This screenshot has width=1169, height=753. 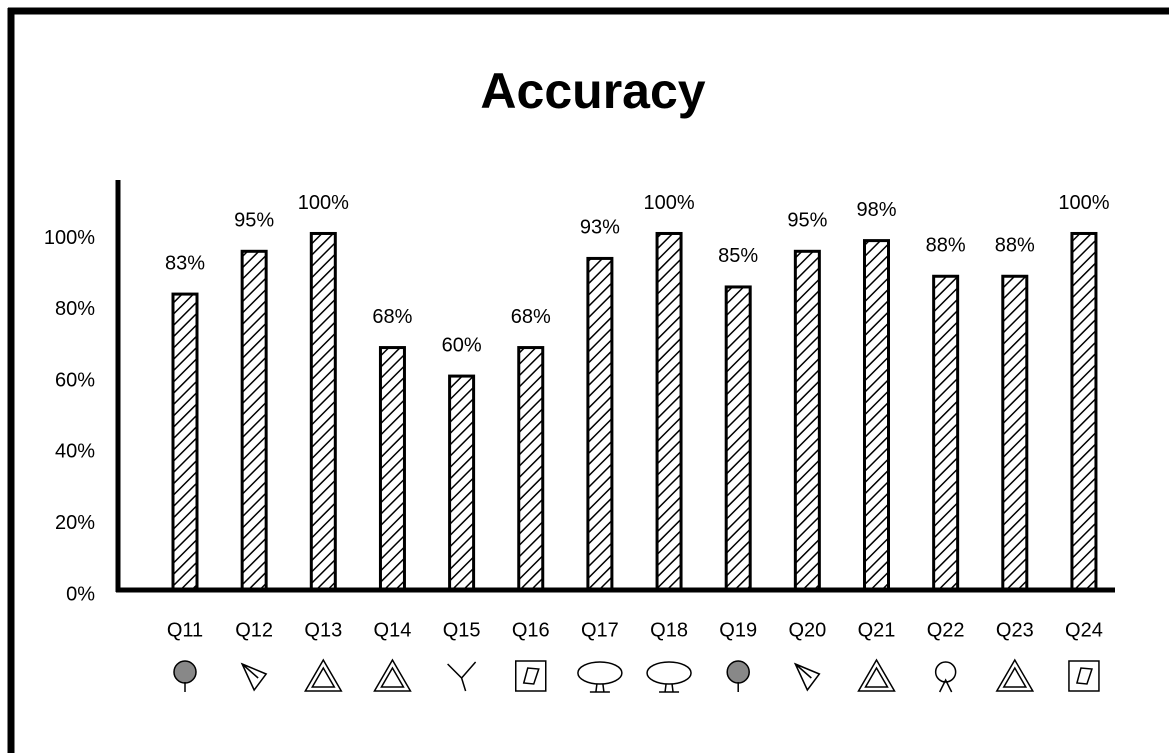 What do you see at coordinates (636, 675) in the screenshot?
I see `icons` at bounding box center [636, 675].